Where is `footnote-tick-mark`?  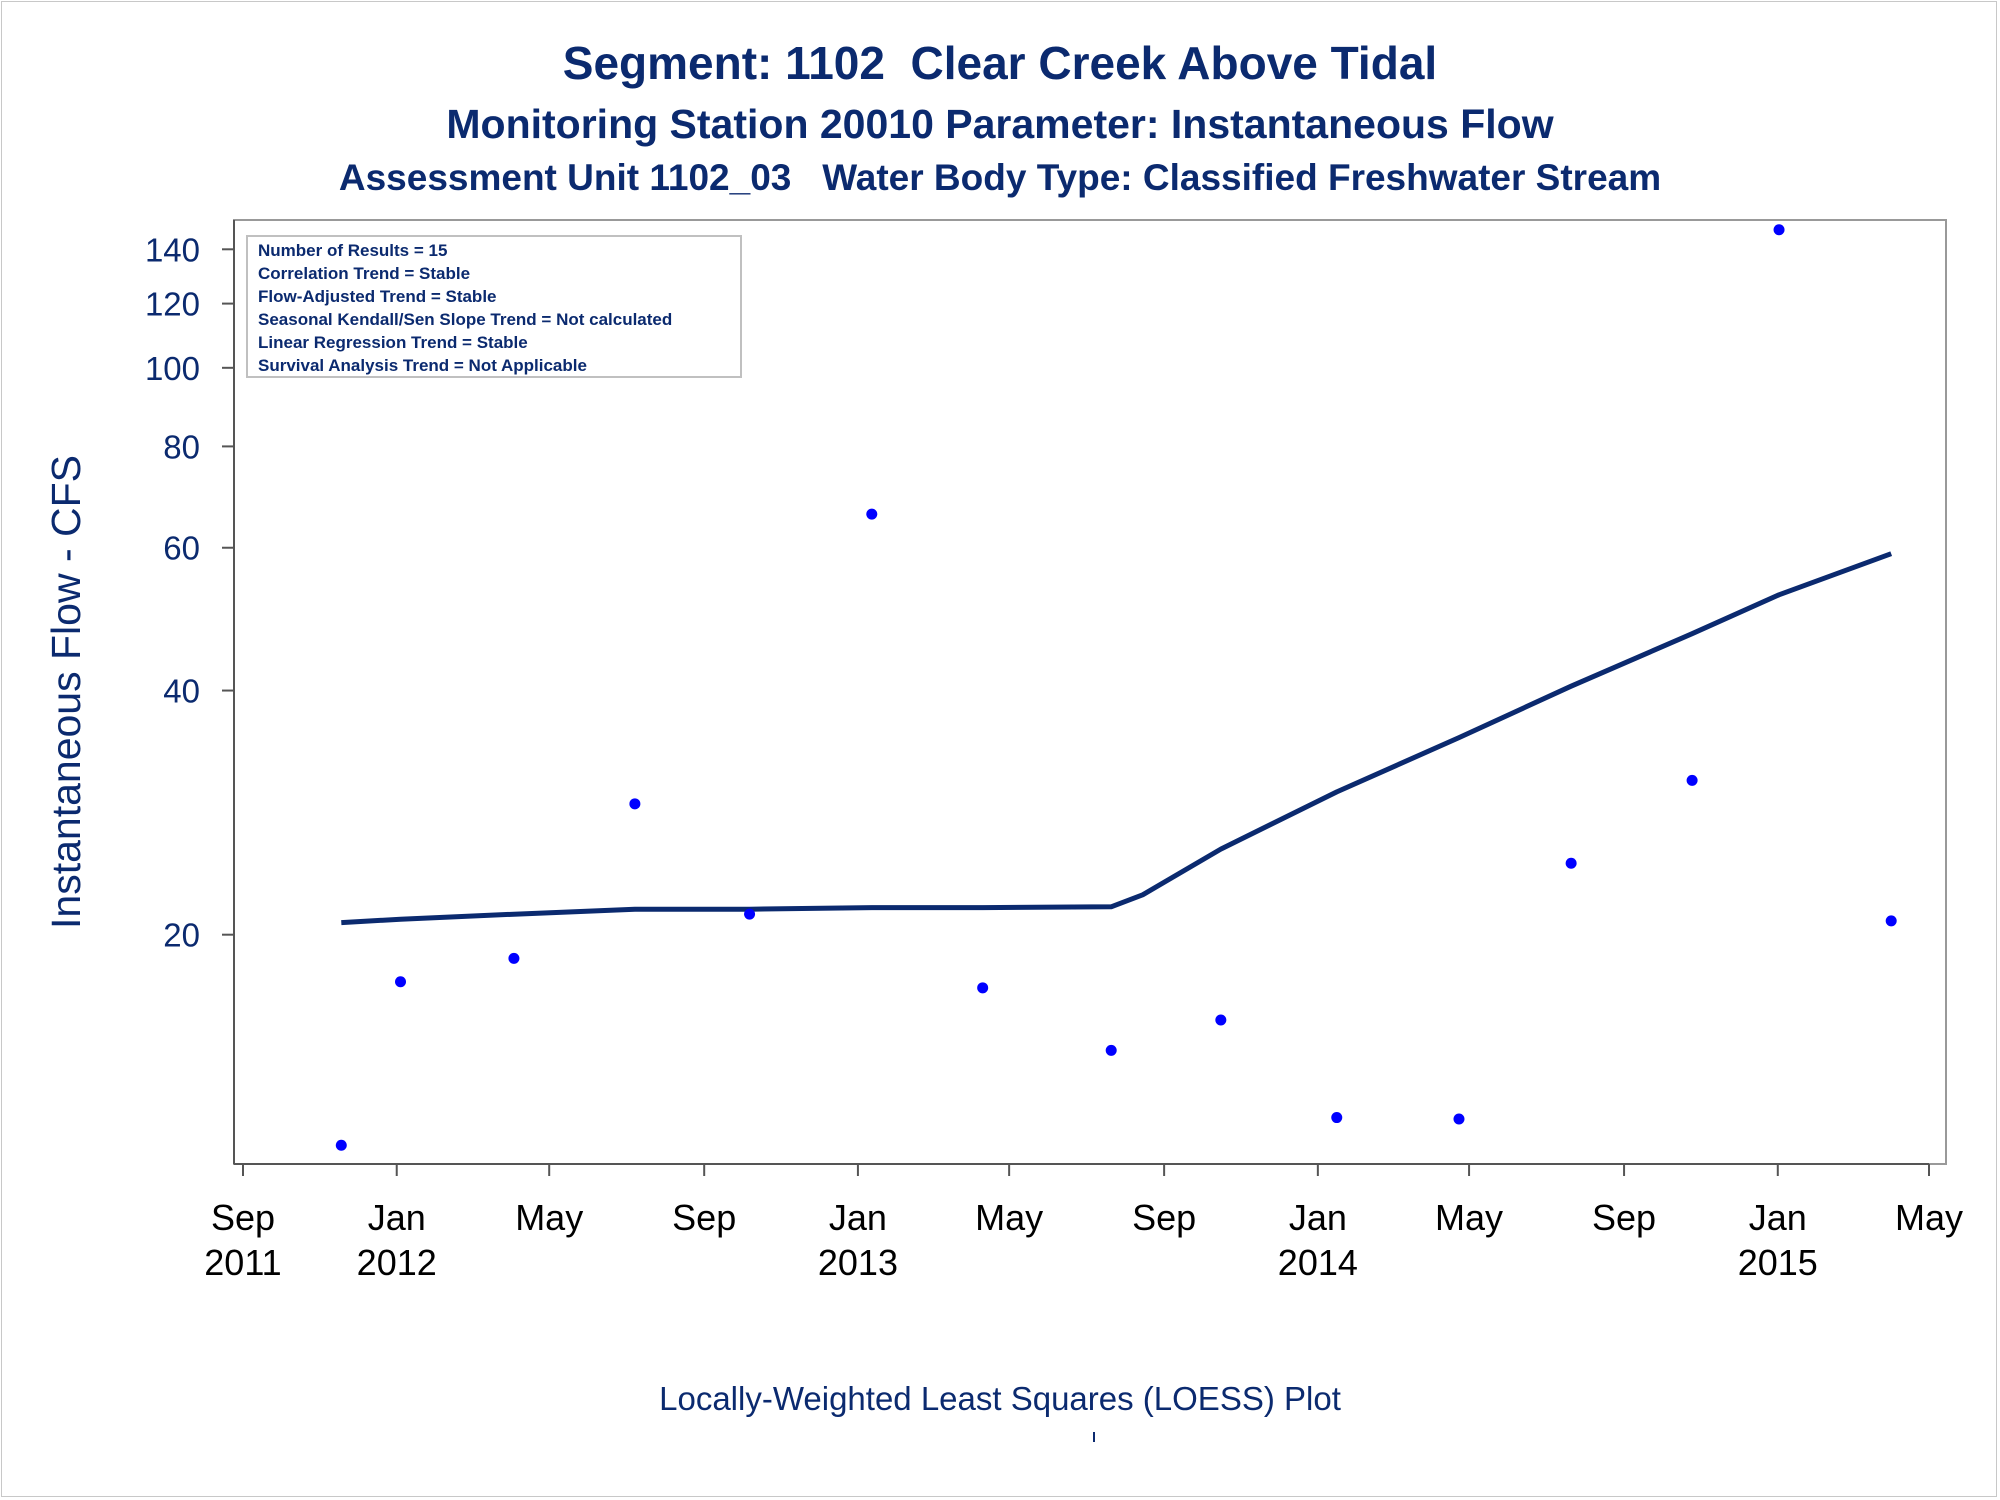
footnote-tick-mark is located at coordinates (1094, 1437).